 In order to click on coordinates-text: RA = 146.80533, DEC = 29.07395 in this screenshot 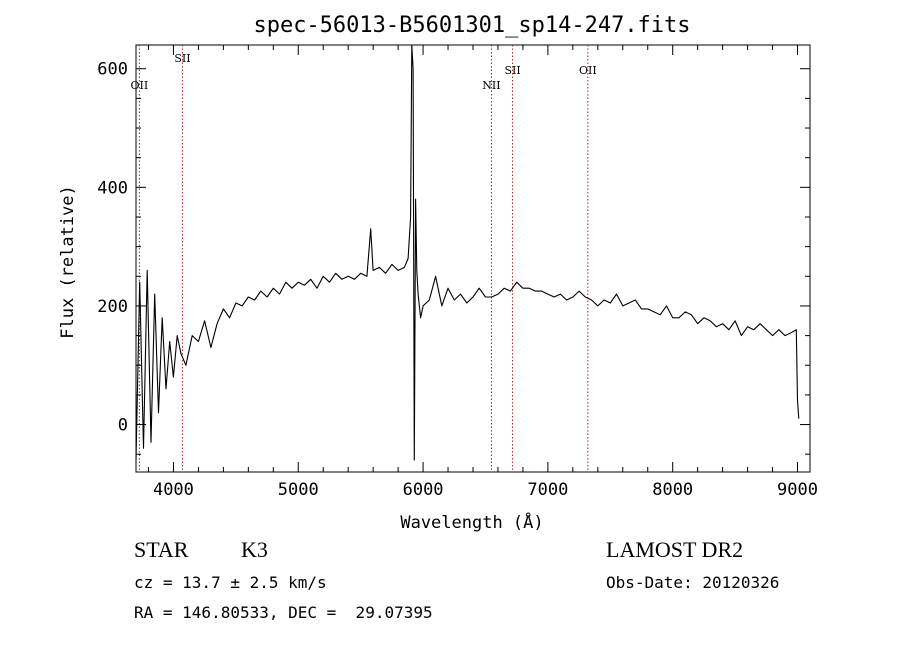, I will do `click(283, 612)`.